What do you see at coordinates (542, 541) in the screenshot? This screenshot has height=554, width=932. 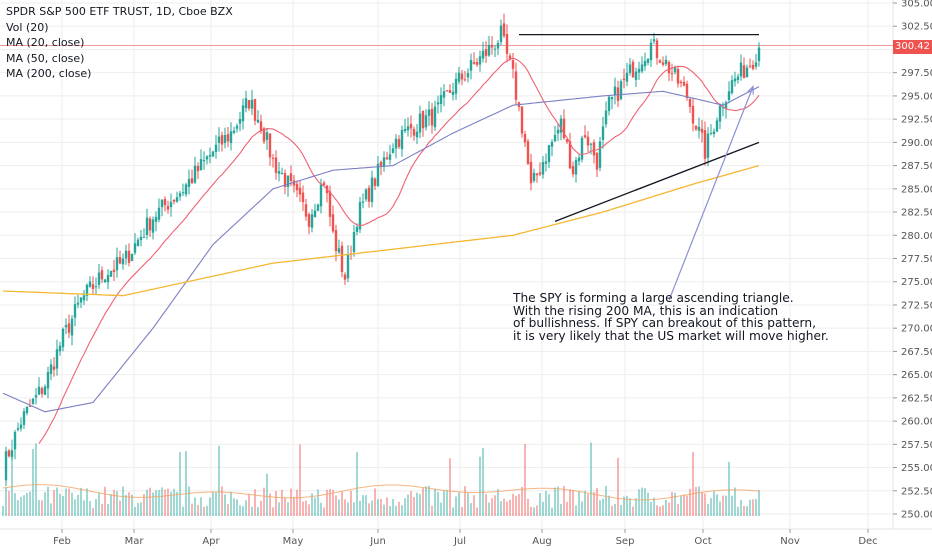 I see `x-tick-label: Aug` at bounding box center [542, 541].